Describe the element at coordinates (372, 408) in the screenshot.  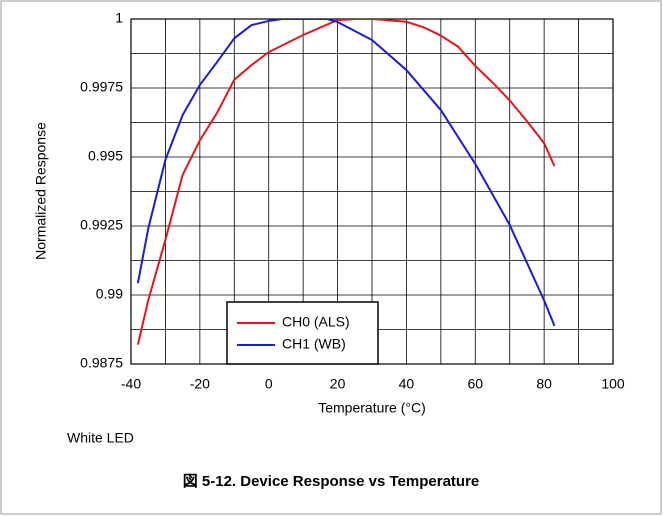
I see `x-axis-label: Temperature (°C)` at that location.